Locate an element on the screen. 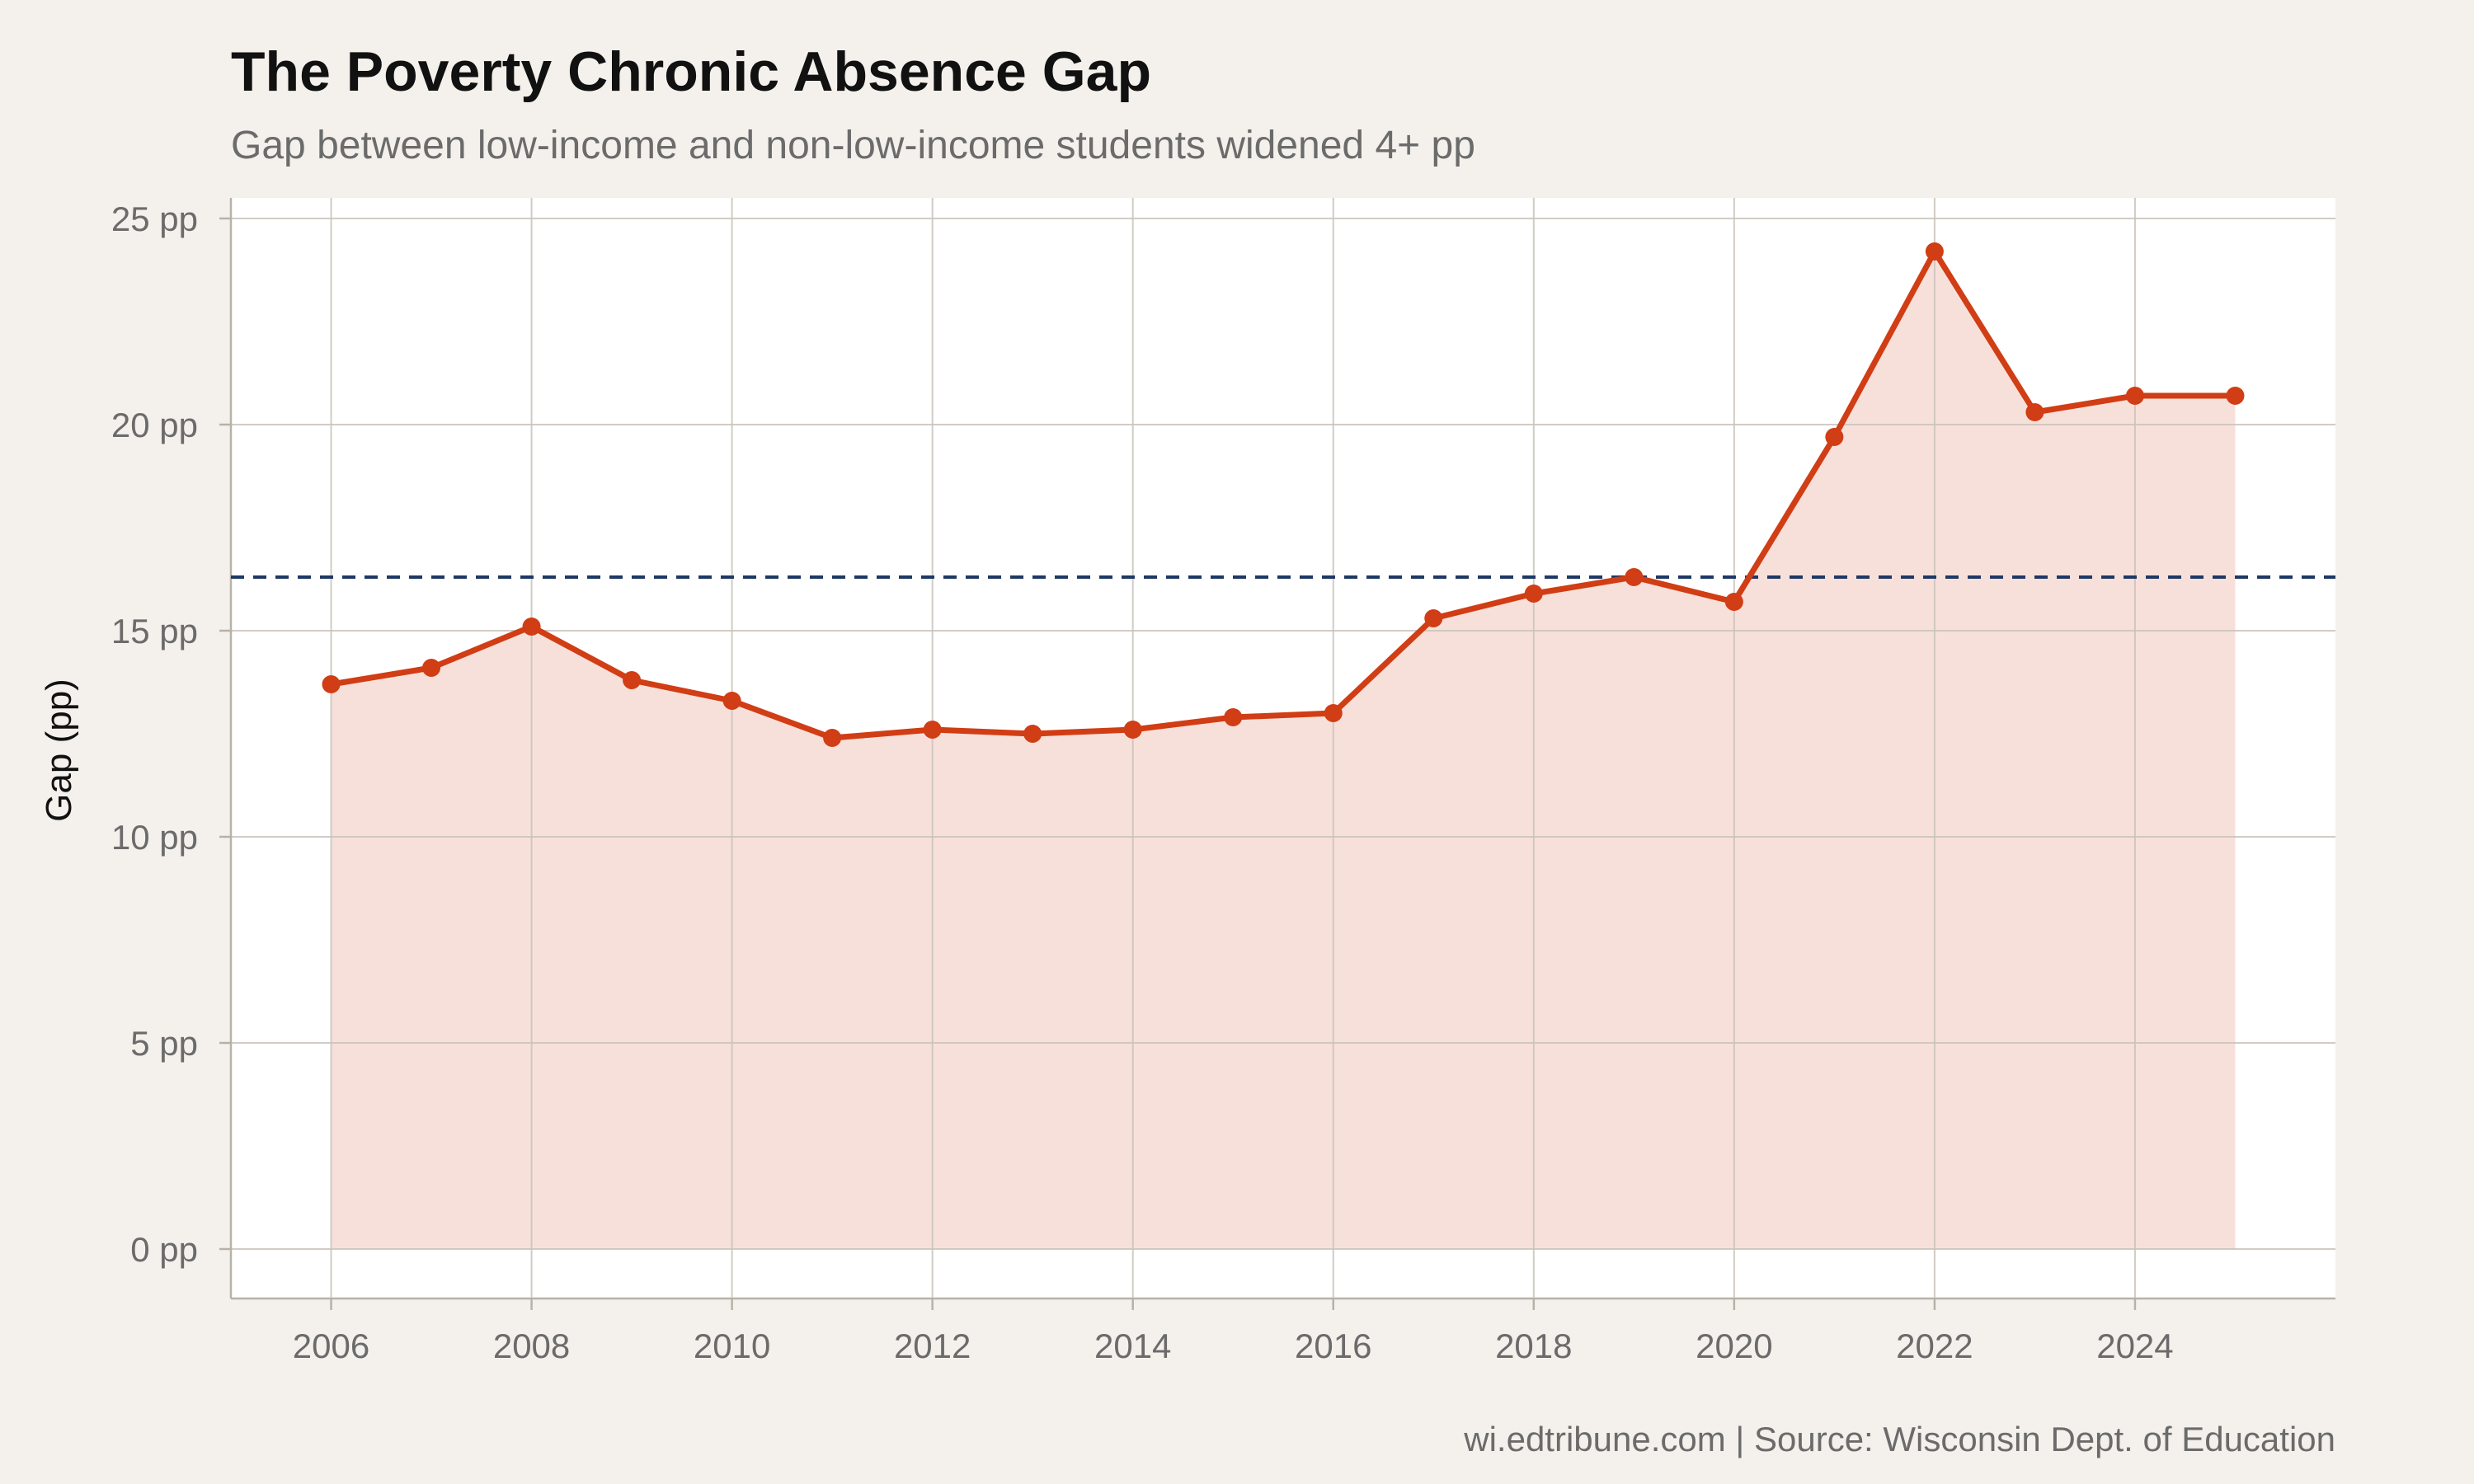 This screenshot has width=2474, height=1484. x-tick-label: 2010 is located at coordinates (732, 1346).